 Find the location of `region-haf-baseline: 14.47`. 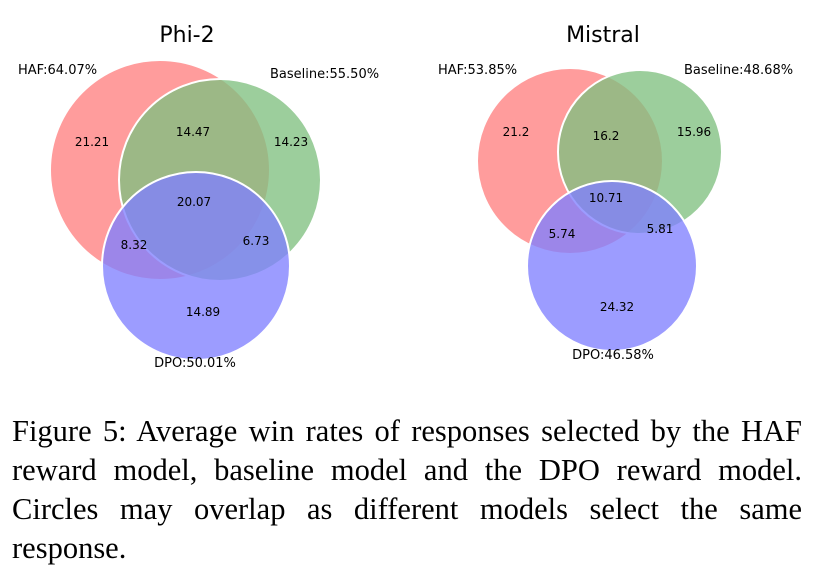

region-haf-baseline: 14.47 is located at coordinates (193, 132).